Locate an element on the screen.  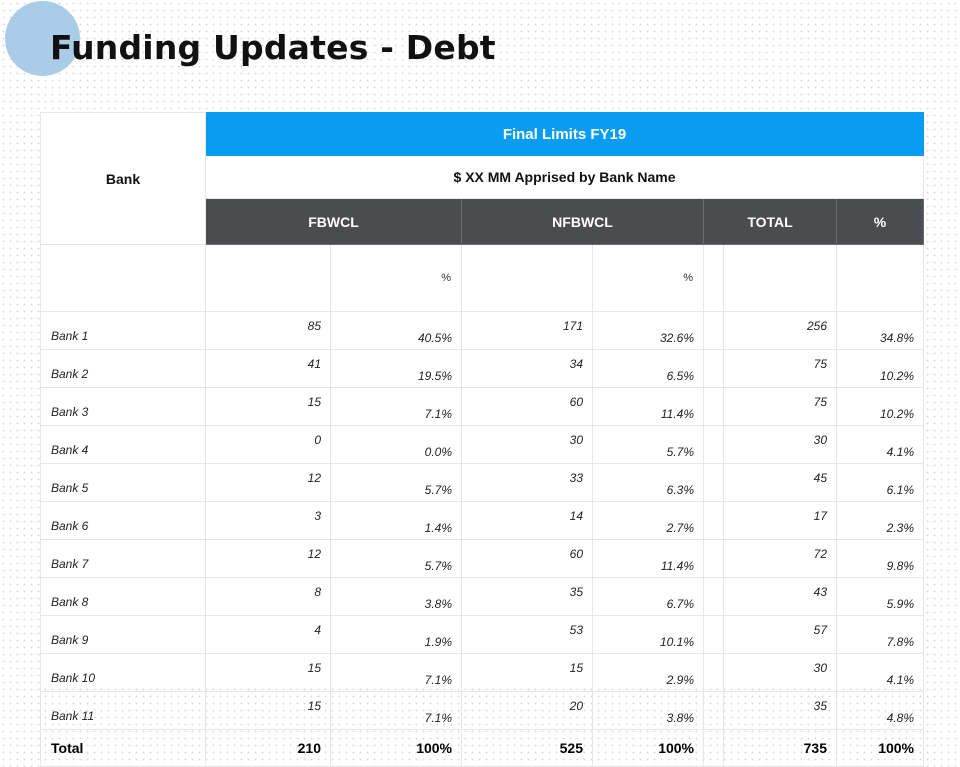
bank-name-cell: Bank 8 is located at coordinates (123, 596).